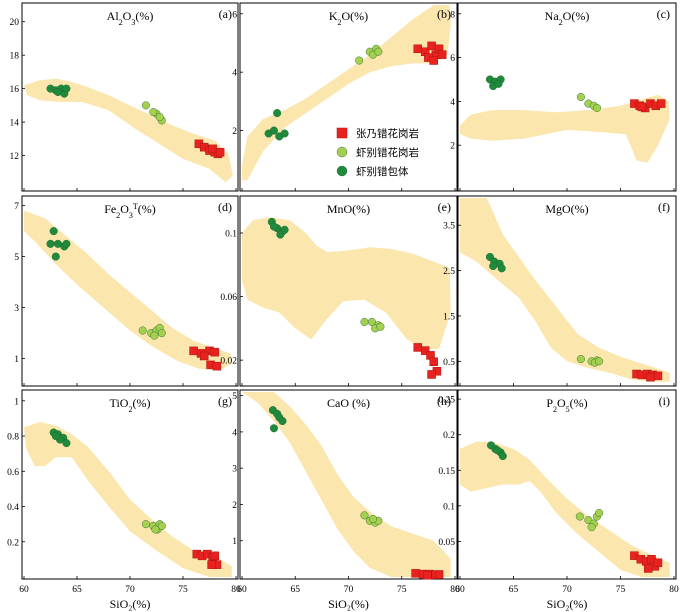  I want to click on panel-title-a: Al2O3(%), so click(130, 18).